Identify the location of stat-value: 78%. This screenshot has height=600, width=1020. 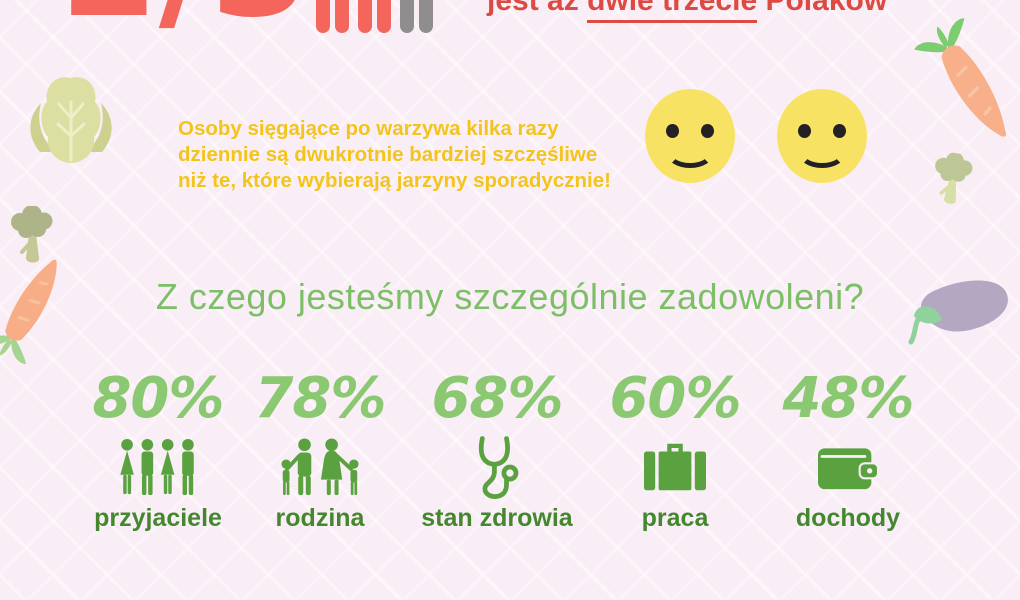
(320, 398).